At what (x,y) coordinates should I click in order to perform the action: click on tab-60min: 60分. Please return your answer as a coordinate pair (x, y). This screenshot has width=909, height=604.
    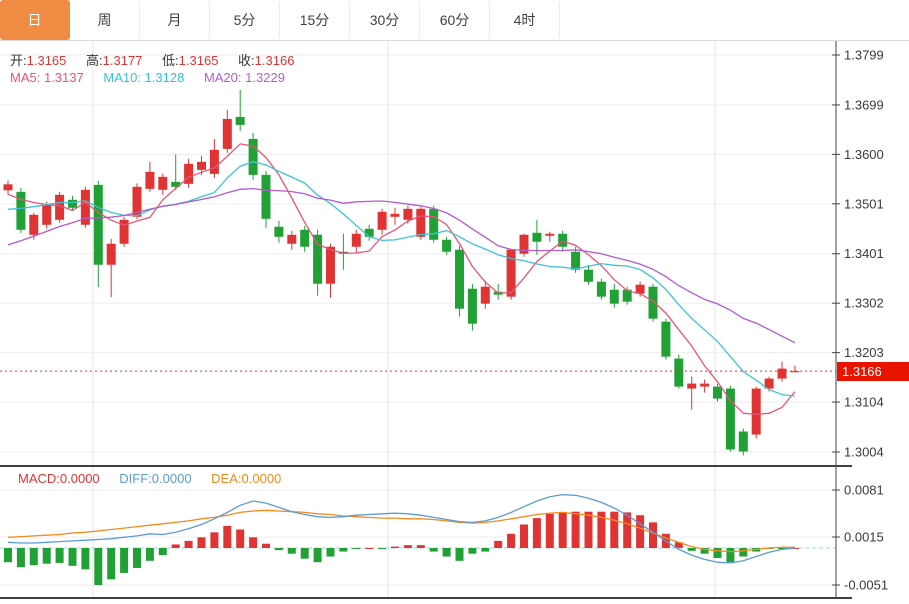
    Looking at the image, I should click on (455, 20).